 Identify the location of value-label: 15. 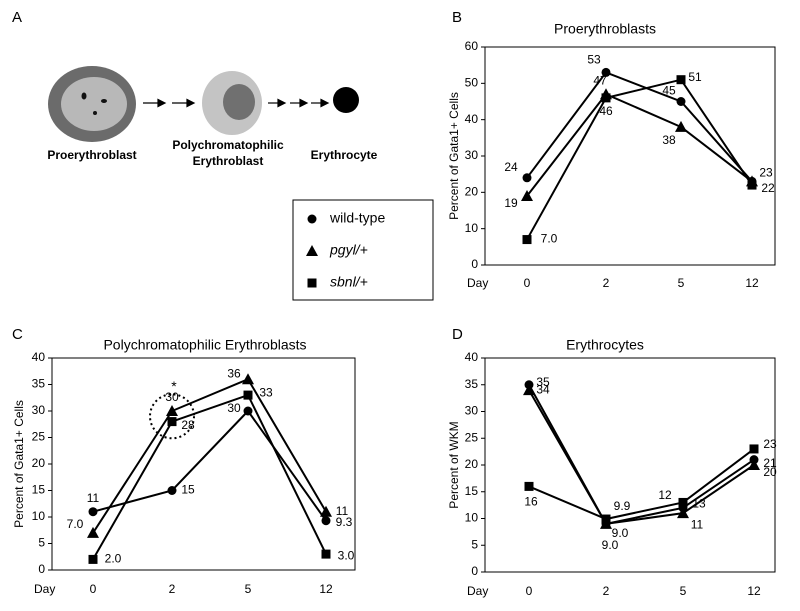
(188, 490).